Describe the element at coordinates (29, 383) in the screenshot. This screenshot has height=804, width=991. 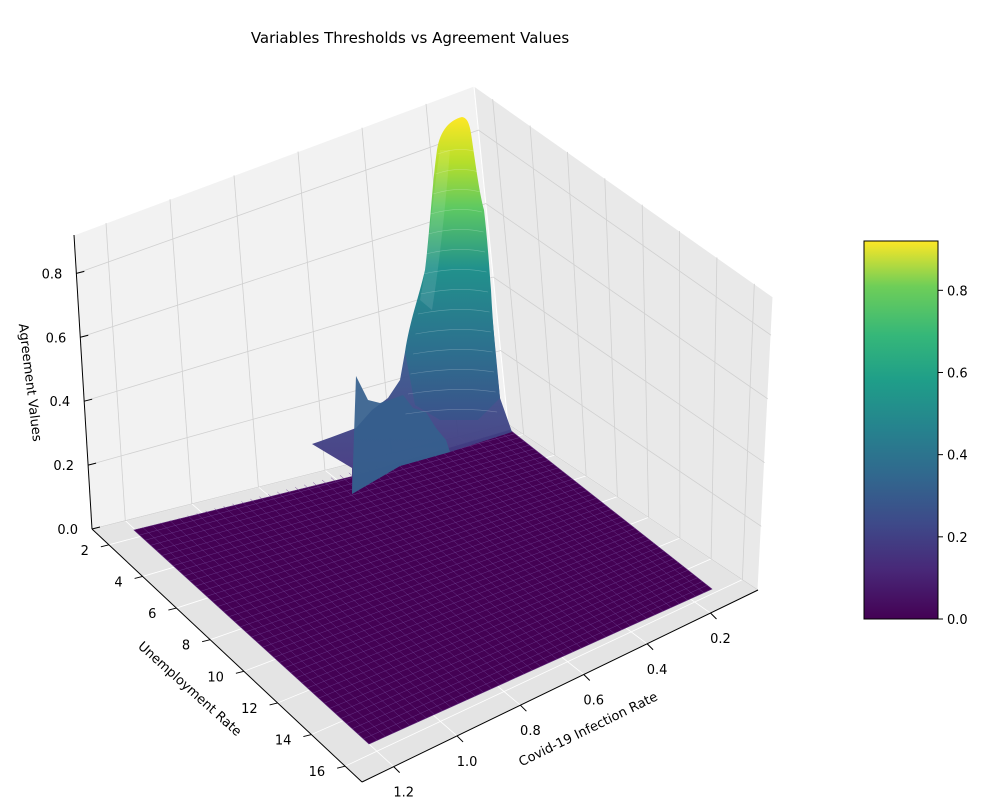
I see `z-axis-label: Agreement Values` at that location.